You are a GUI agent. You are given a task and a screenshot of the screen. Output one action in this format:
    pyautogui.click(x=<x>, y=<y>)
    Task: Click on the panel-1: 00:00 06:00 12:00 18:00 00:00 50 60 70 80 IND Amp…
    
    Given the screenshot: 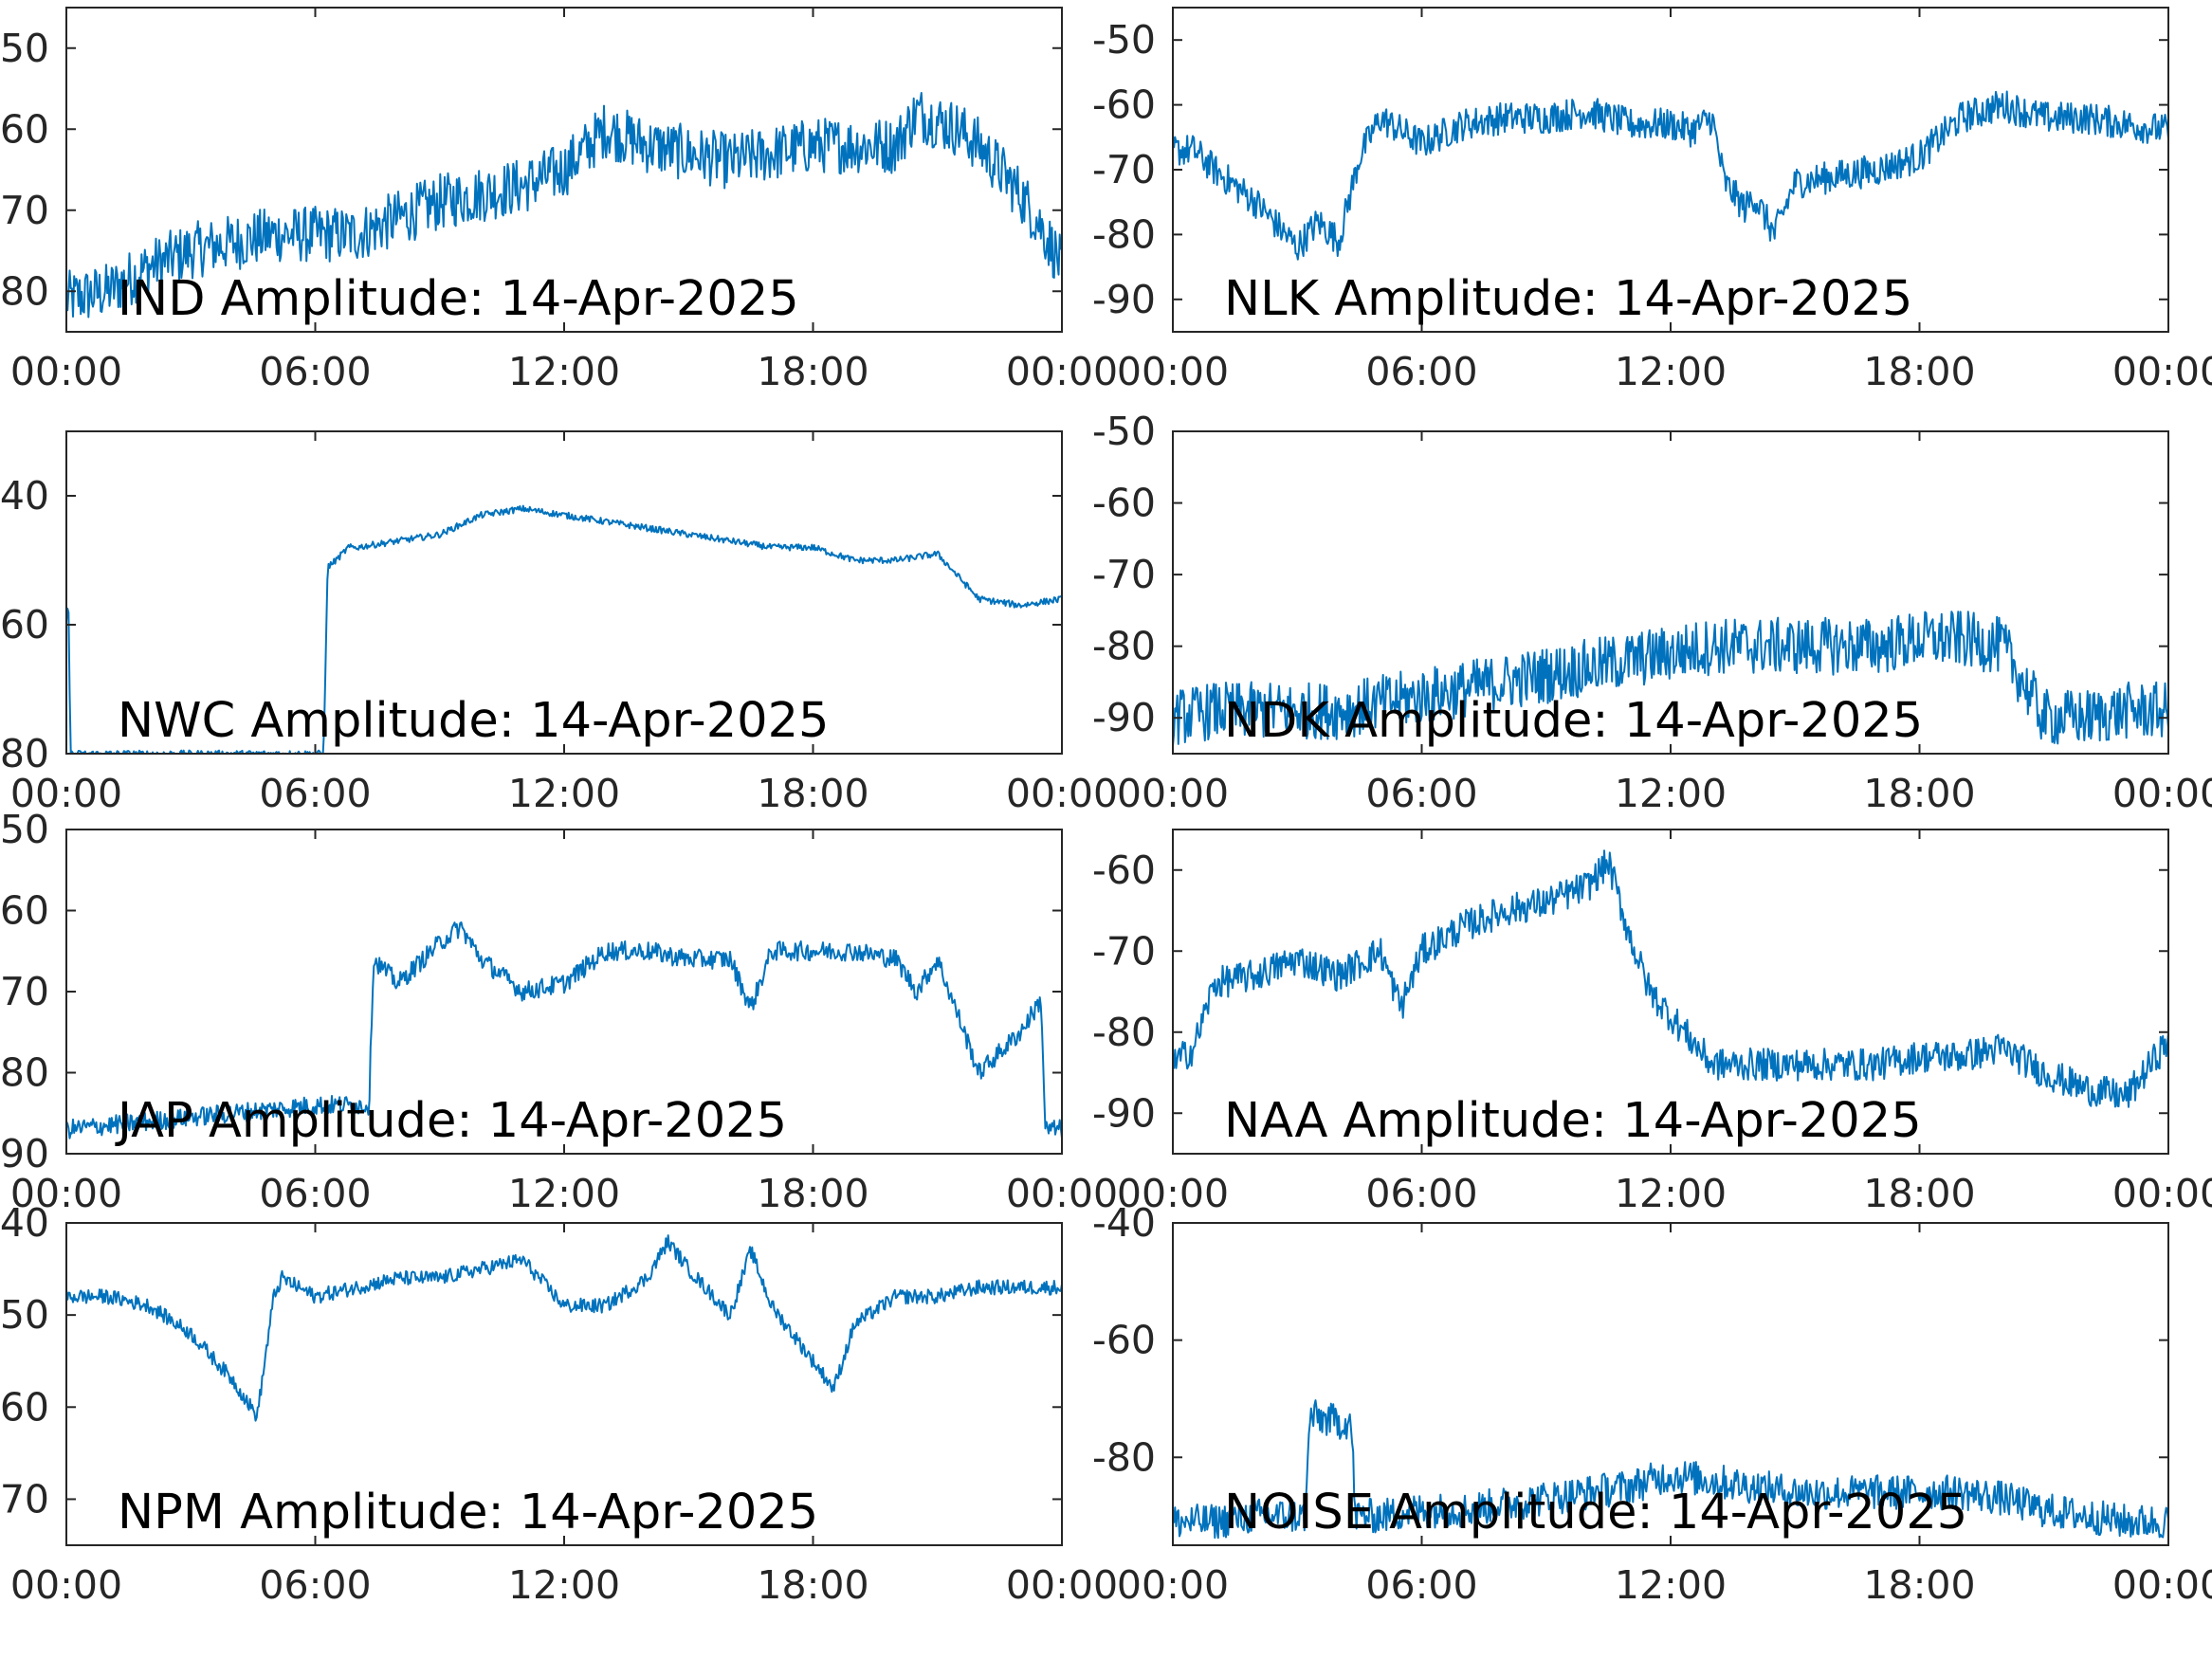 What is the action you would take?
    pyautogui.click(x=559, y=200)
    